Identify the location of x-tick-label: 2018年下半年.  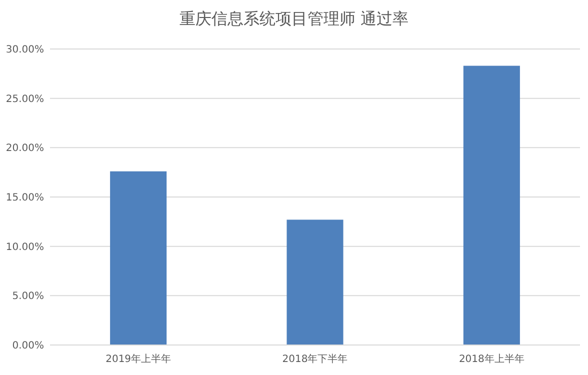
(315, 359).